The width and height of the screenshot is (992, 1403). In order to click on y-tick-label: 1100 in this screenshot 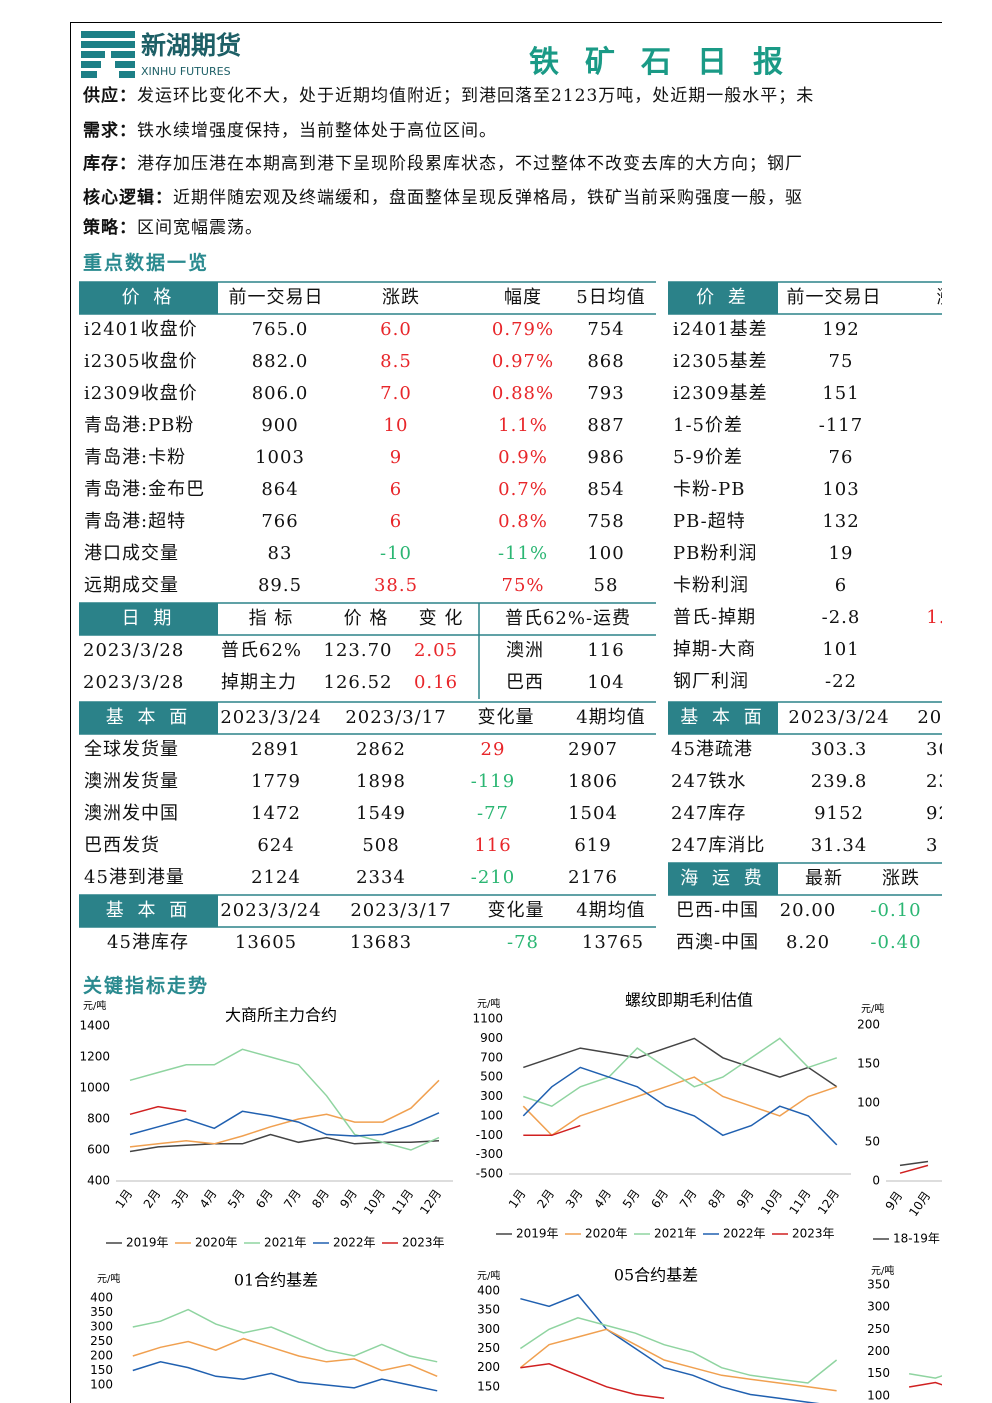, I will do `click(487, 1019)`.